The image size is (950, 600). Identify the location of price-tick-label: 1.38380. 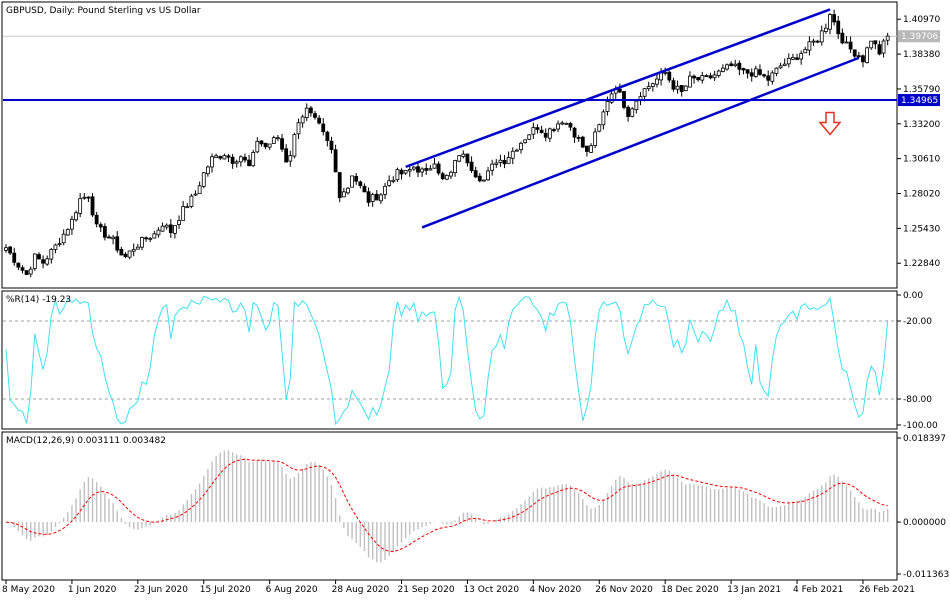
(921, 55).